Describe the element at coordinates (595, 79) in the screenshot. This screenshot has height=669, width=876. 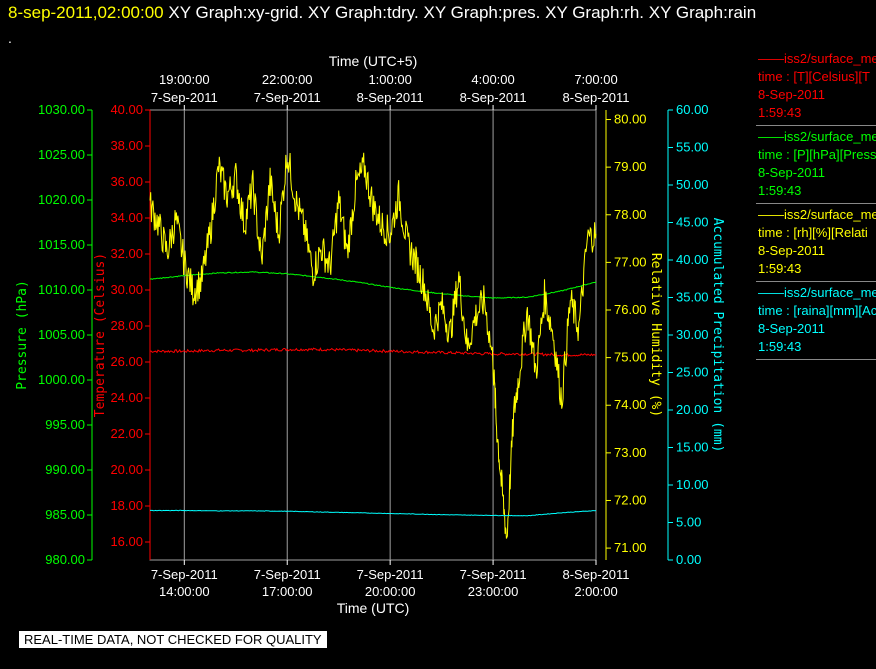
I see `x-top-tick-time: 7:00:00` at that location.